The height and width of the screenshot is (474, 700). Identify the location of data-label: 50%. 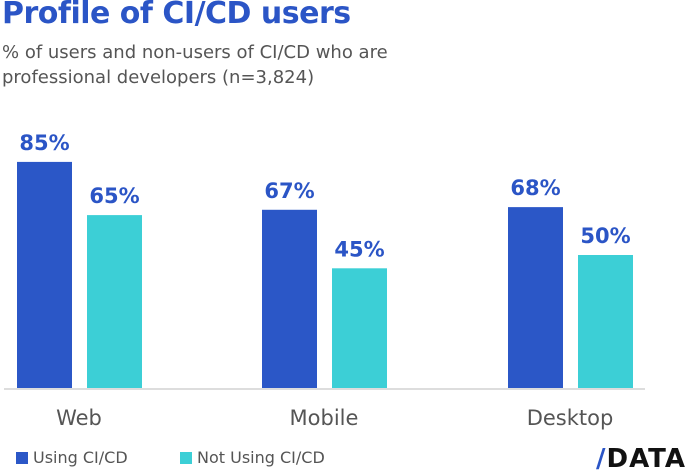
(605, 236).